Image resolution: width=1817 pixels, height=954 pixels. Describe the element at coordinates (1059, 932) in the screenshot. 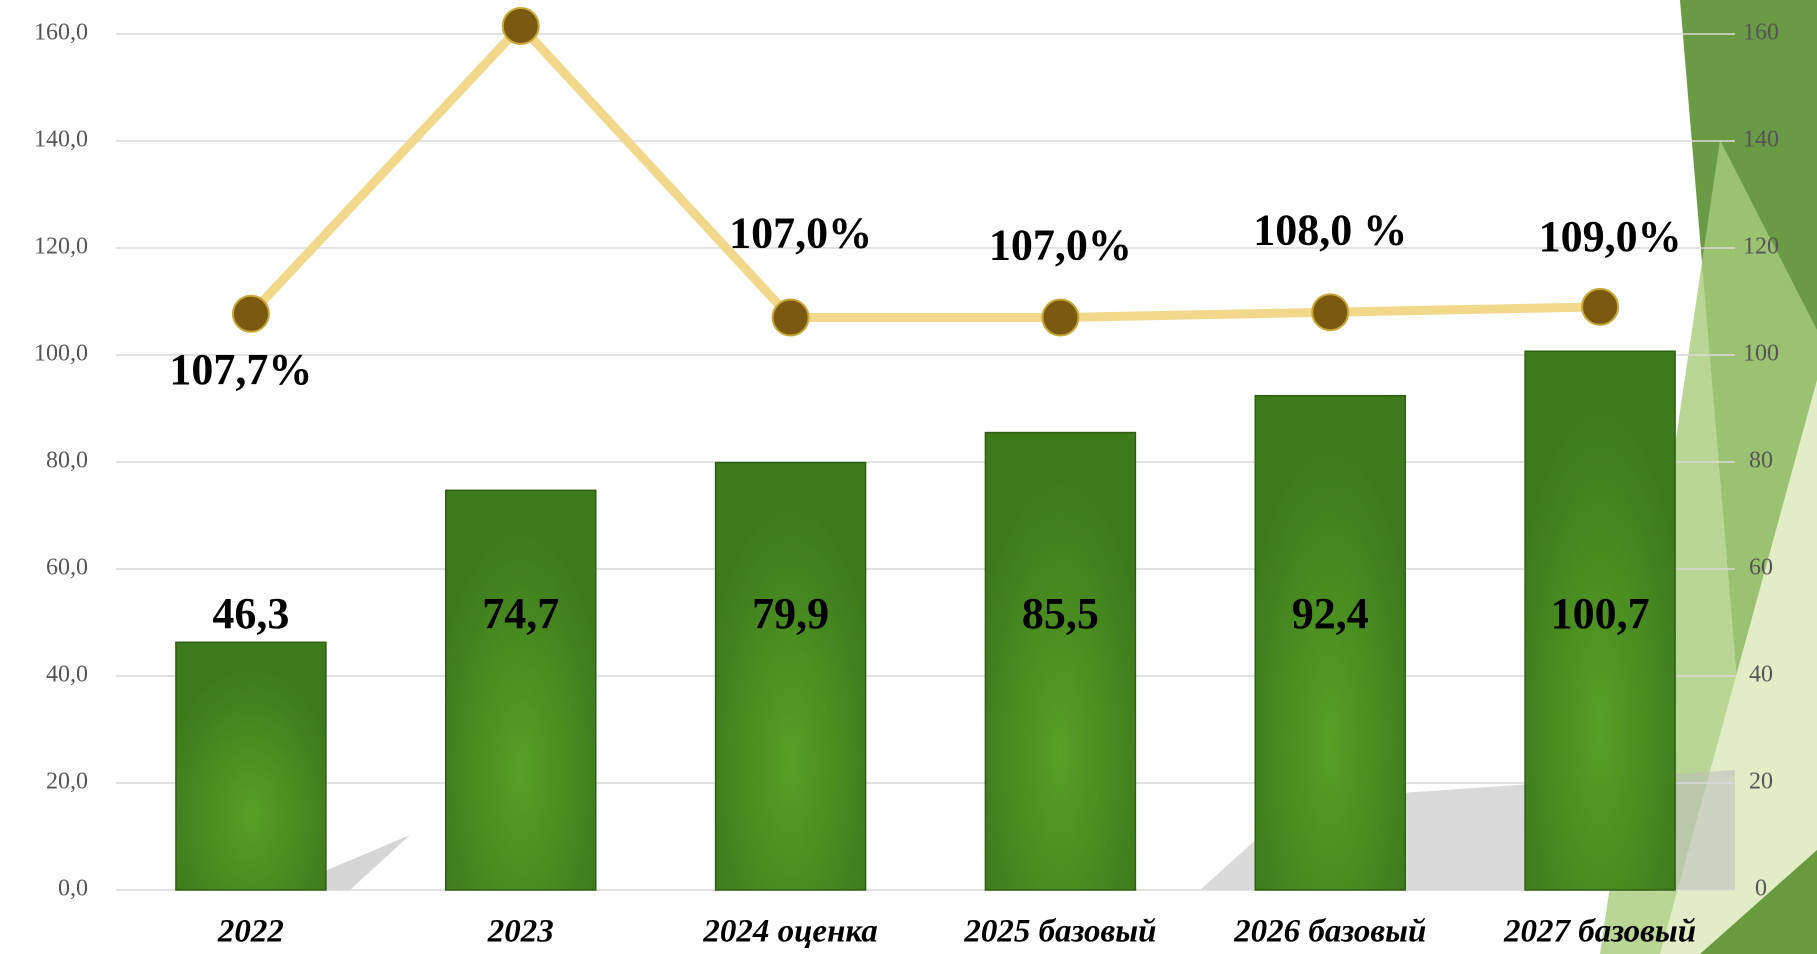

I see `x-tick-label: 2025 базовый` at that location.